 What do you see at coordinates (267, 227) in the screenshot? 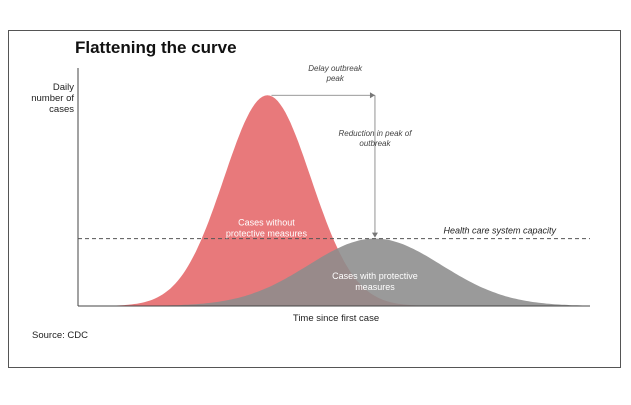
I see `series-label-without-measures: Cases without protective measures` at bounding box center [267, 227].